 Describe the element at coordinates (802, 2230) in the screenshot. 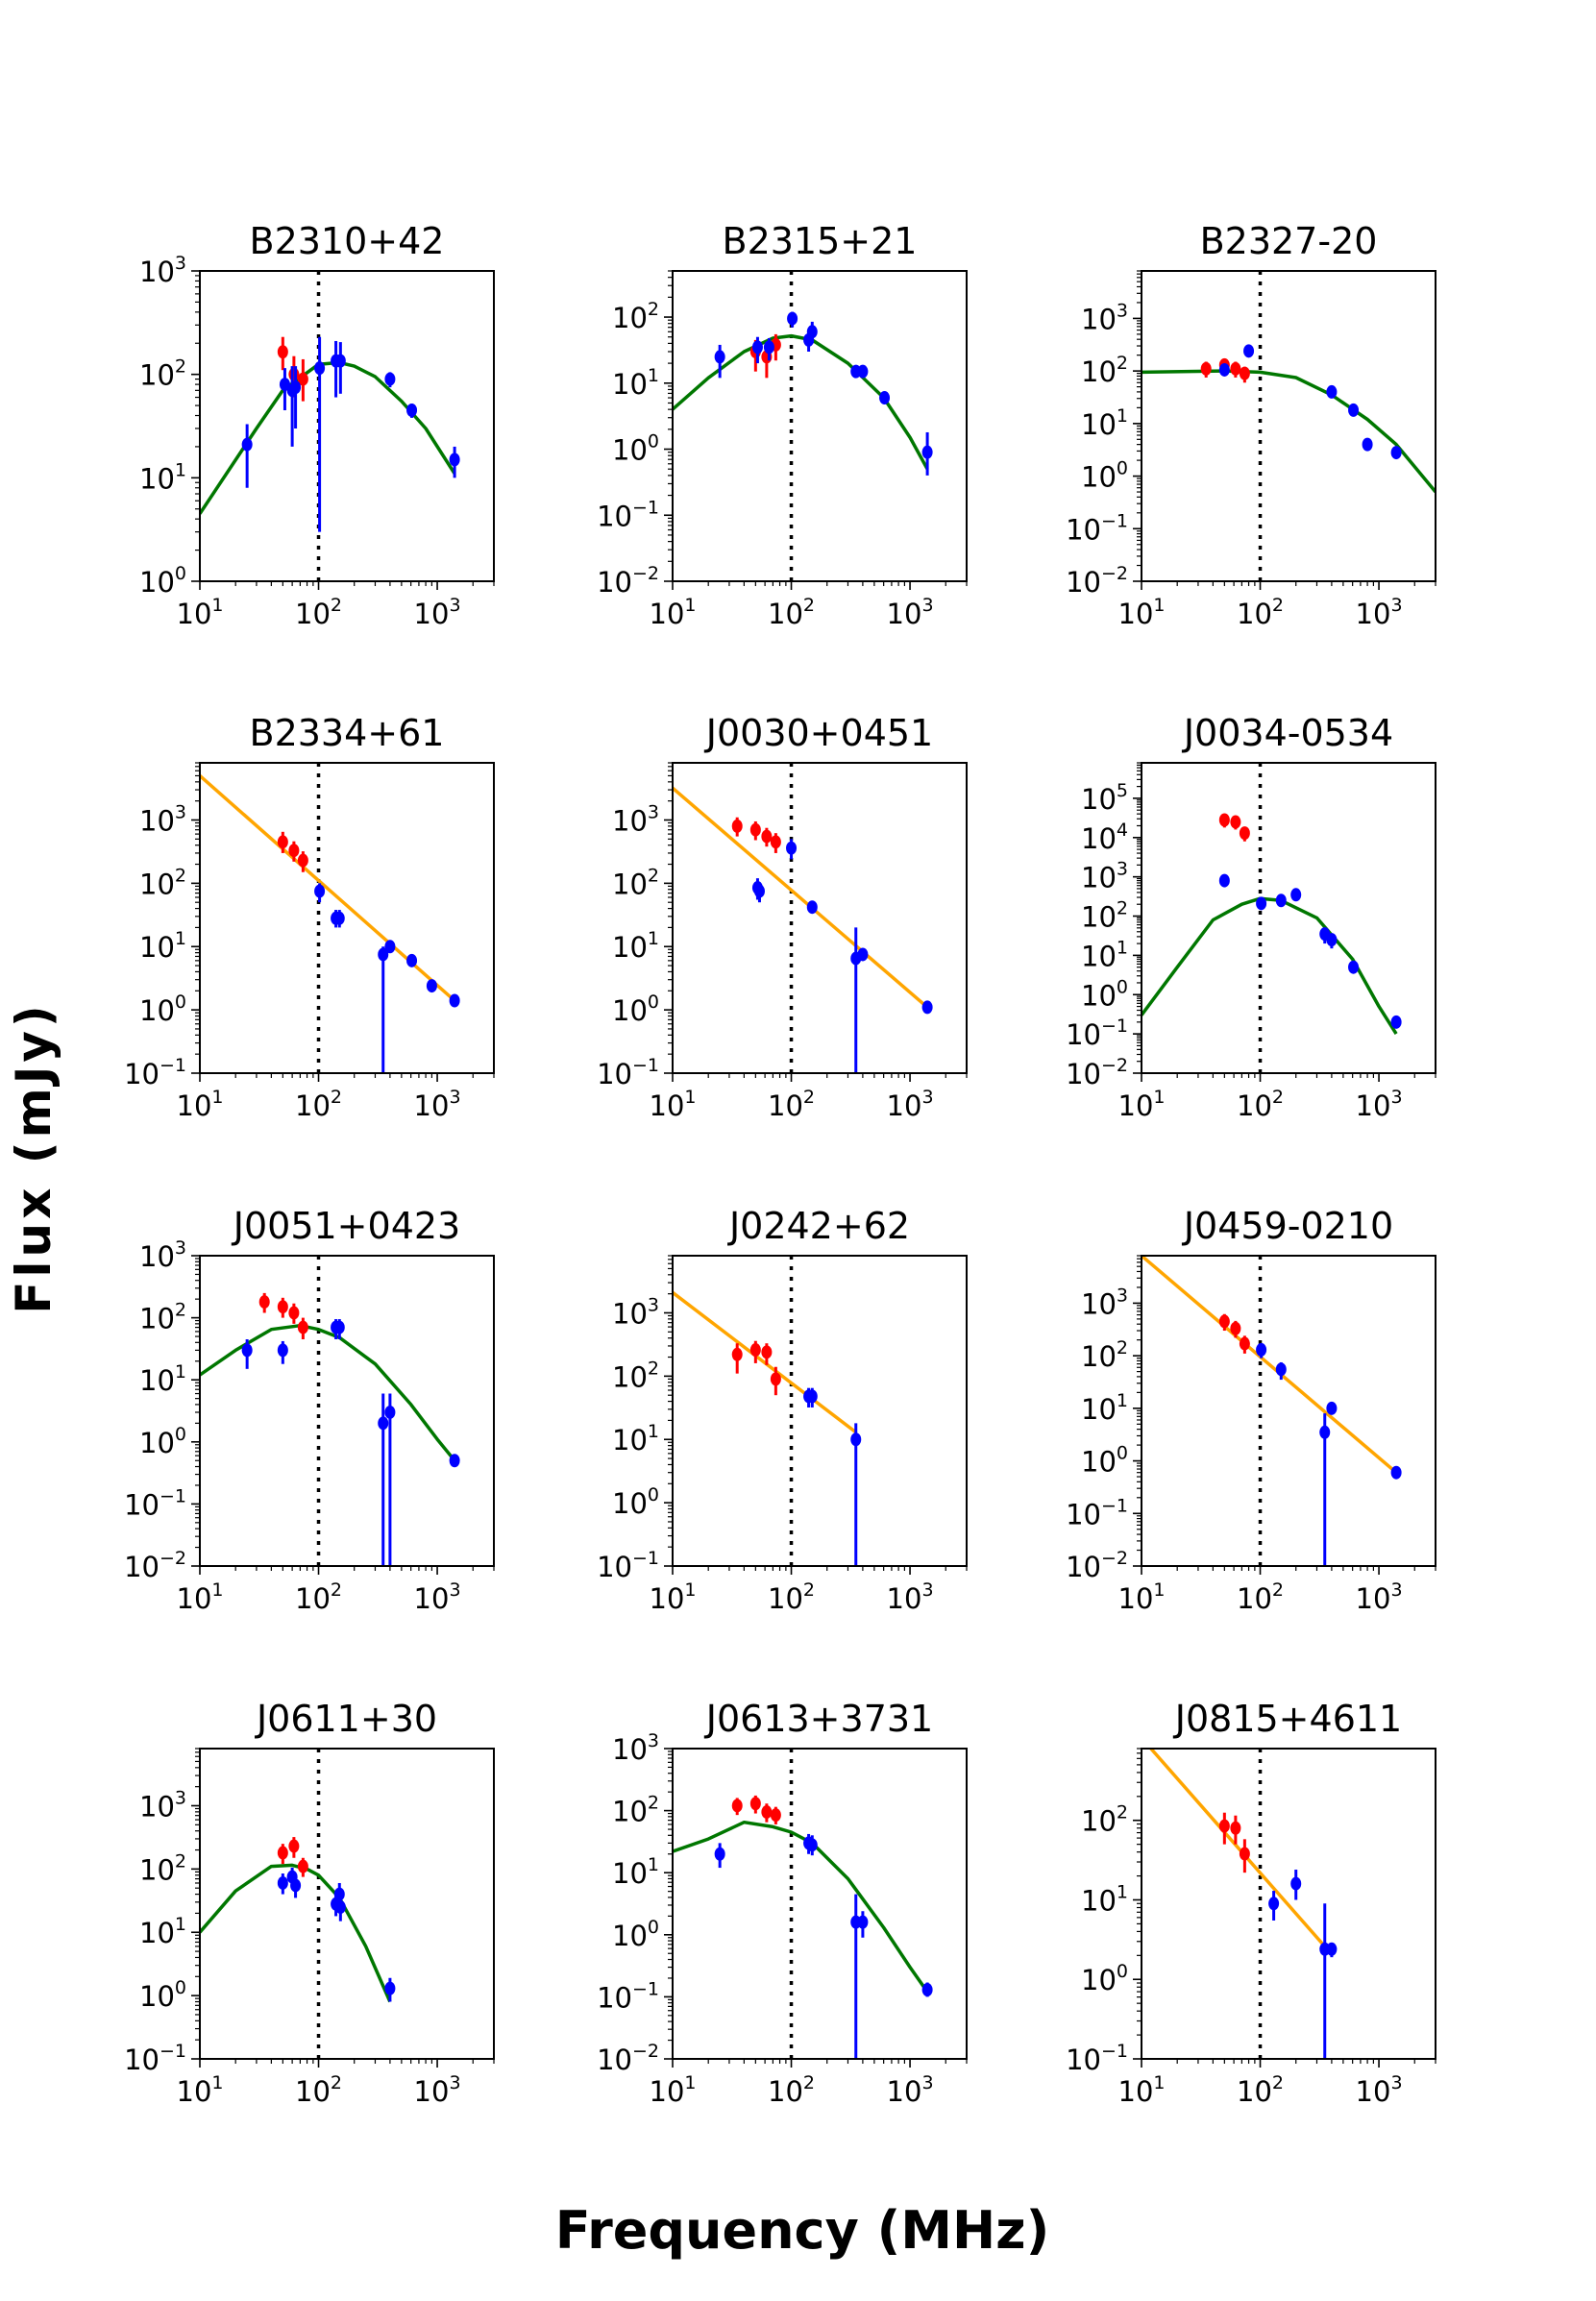

I see `x-axis-title: Frequency (MHz)` at that location.